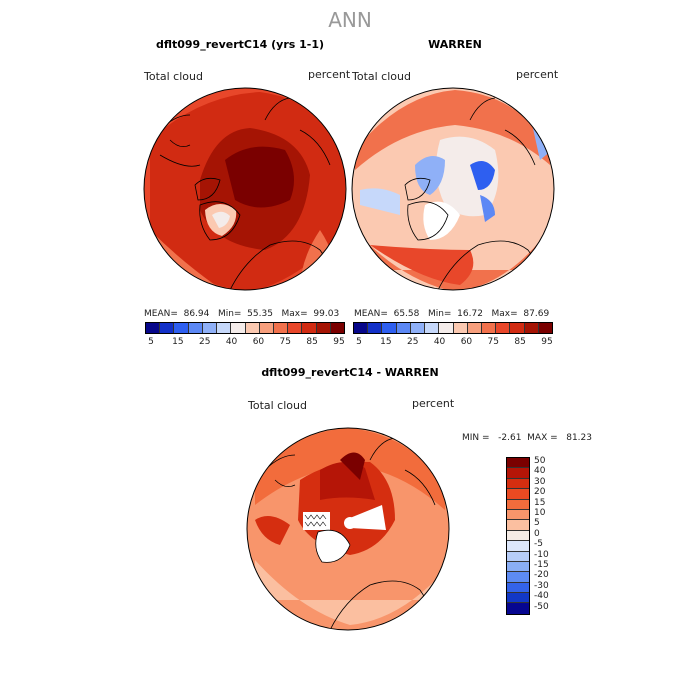 This screenshot has width=700, height=700. I want to click on panel2-title: WARREN, so click(455, 44).